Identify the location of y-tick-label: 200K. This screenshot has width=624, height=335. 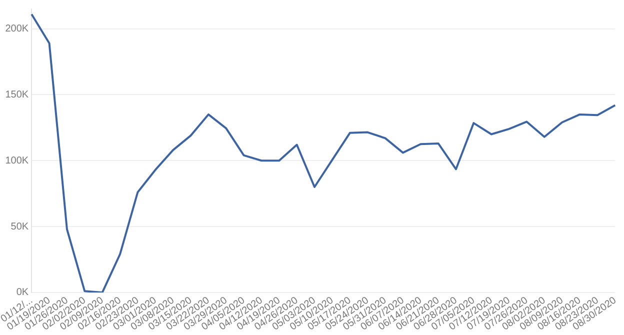
(17, 29).